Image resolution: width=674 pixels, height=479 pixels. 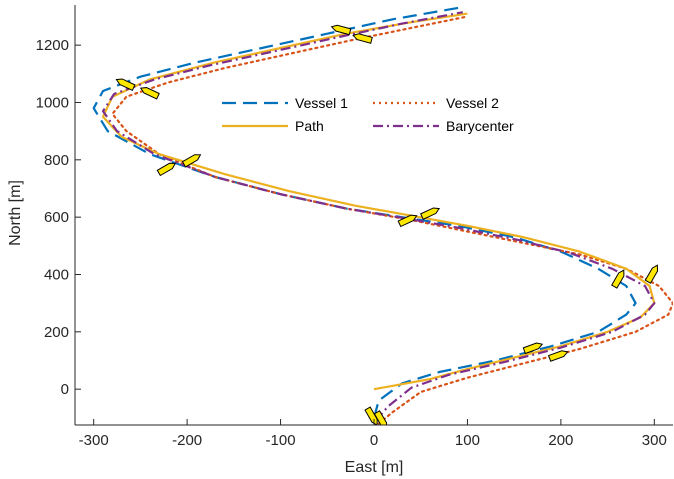 What do you see at coordinates (56, 274) in the screenshot?
I see `y-tick-label: 400` at bounding box center [56, 274].